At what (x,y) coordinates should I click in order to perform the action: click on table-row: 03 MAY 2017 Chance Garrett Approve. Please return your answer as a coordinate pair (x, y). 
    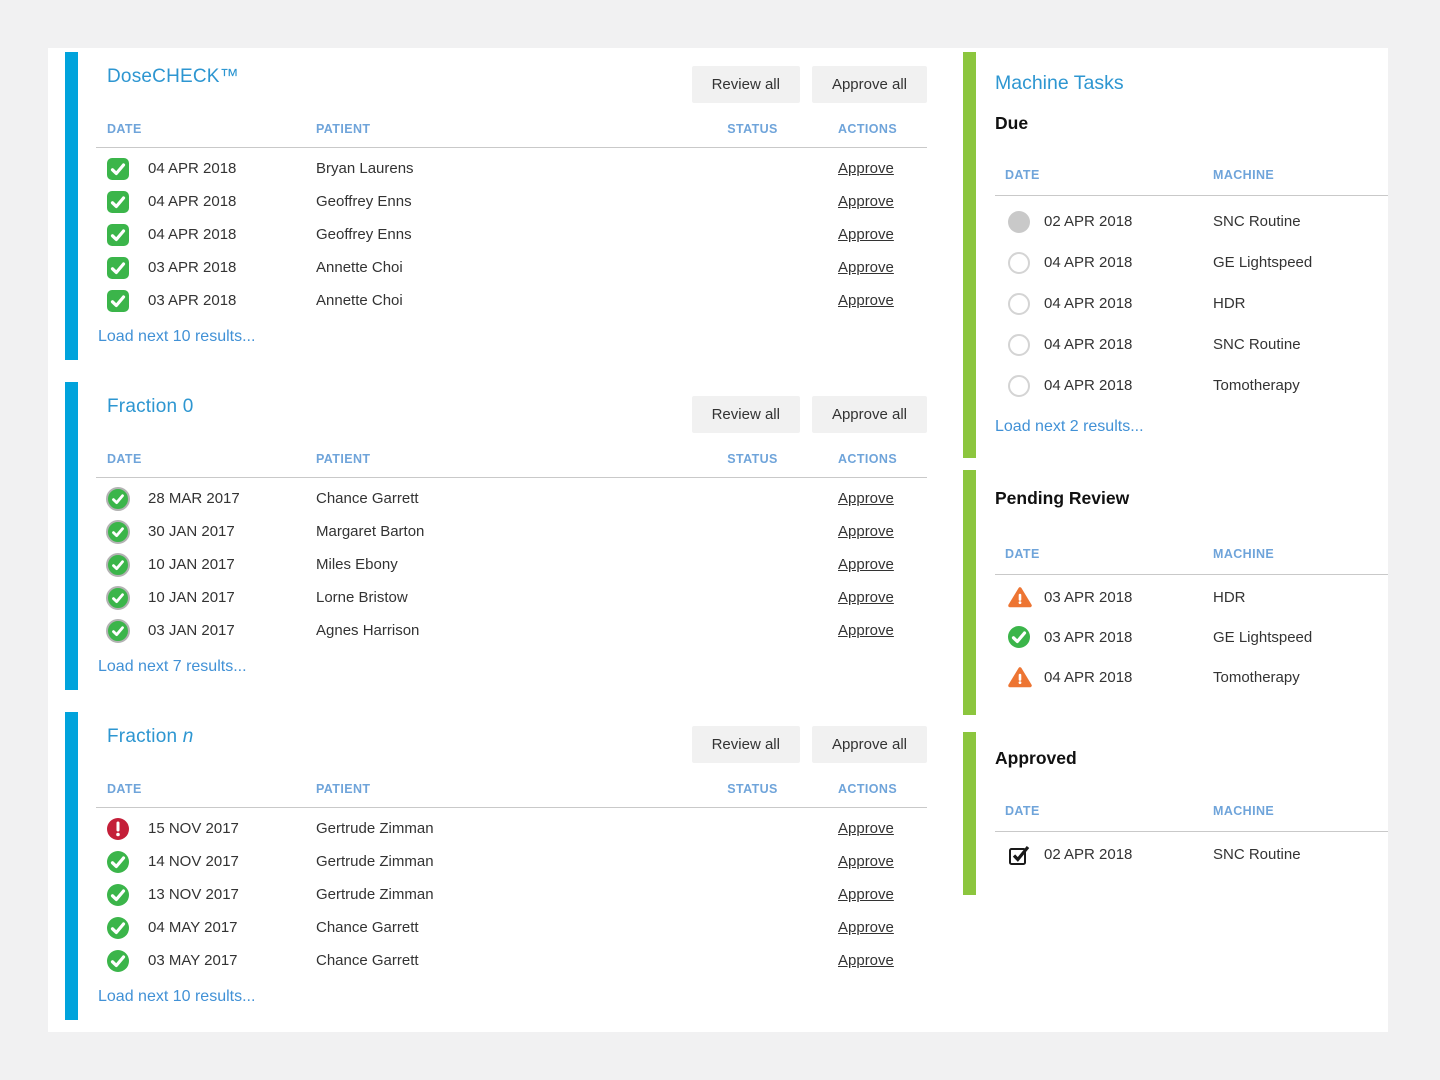
    Looking at the image, I should click on (517, 960).